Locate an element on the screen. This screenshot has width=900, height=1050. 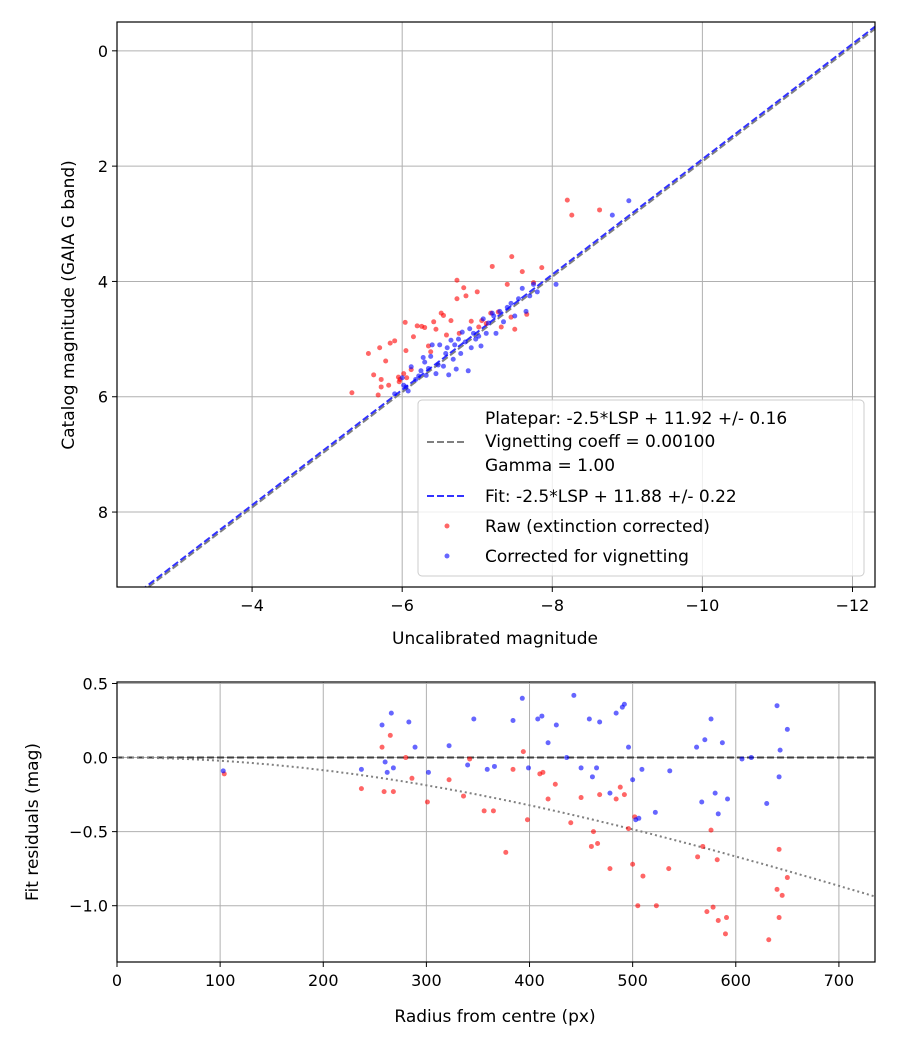
x-tick-label: 400 is located at coordinates (529, 980).